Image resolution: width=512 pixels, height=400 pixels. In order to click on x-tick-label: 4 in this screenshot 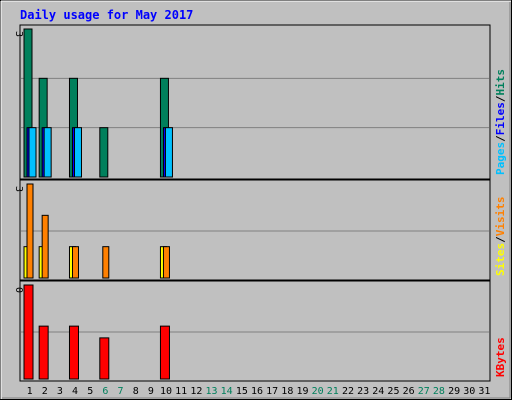, I will do `click(75, 391)`.